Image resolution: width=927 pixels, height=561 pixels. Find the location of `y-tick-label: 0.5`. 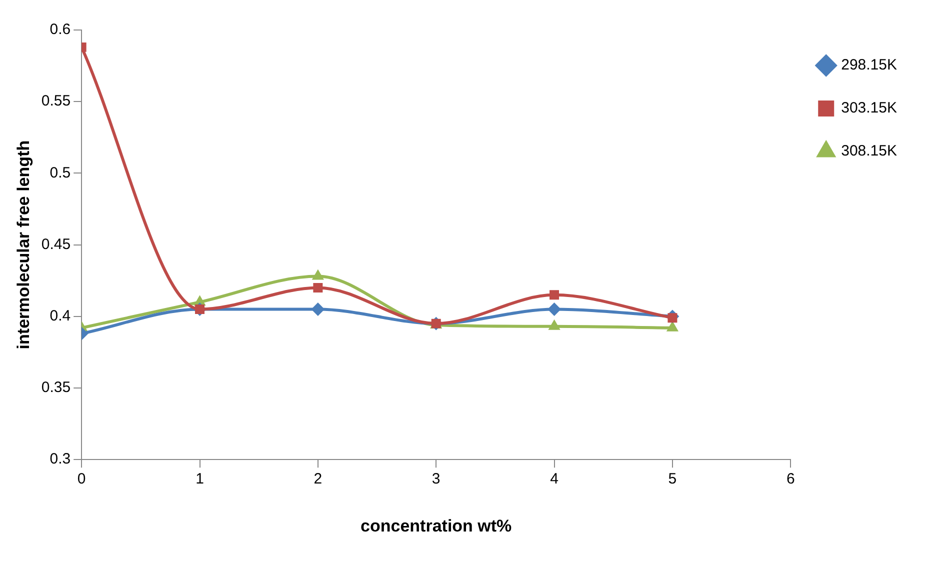

y-tick-label: 0.5 is located at coordinates (60, 173).